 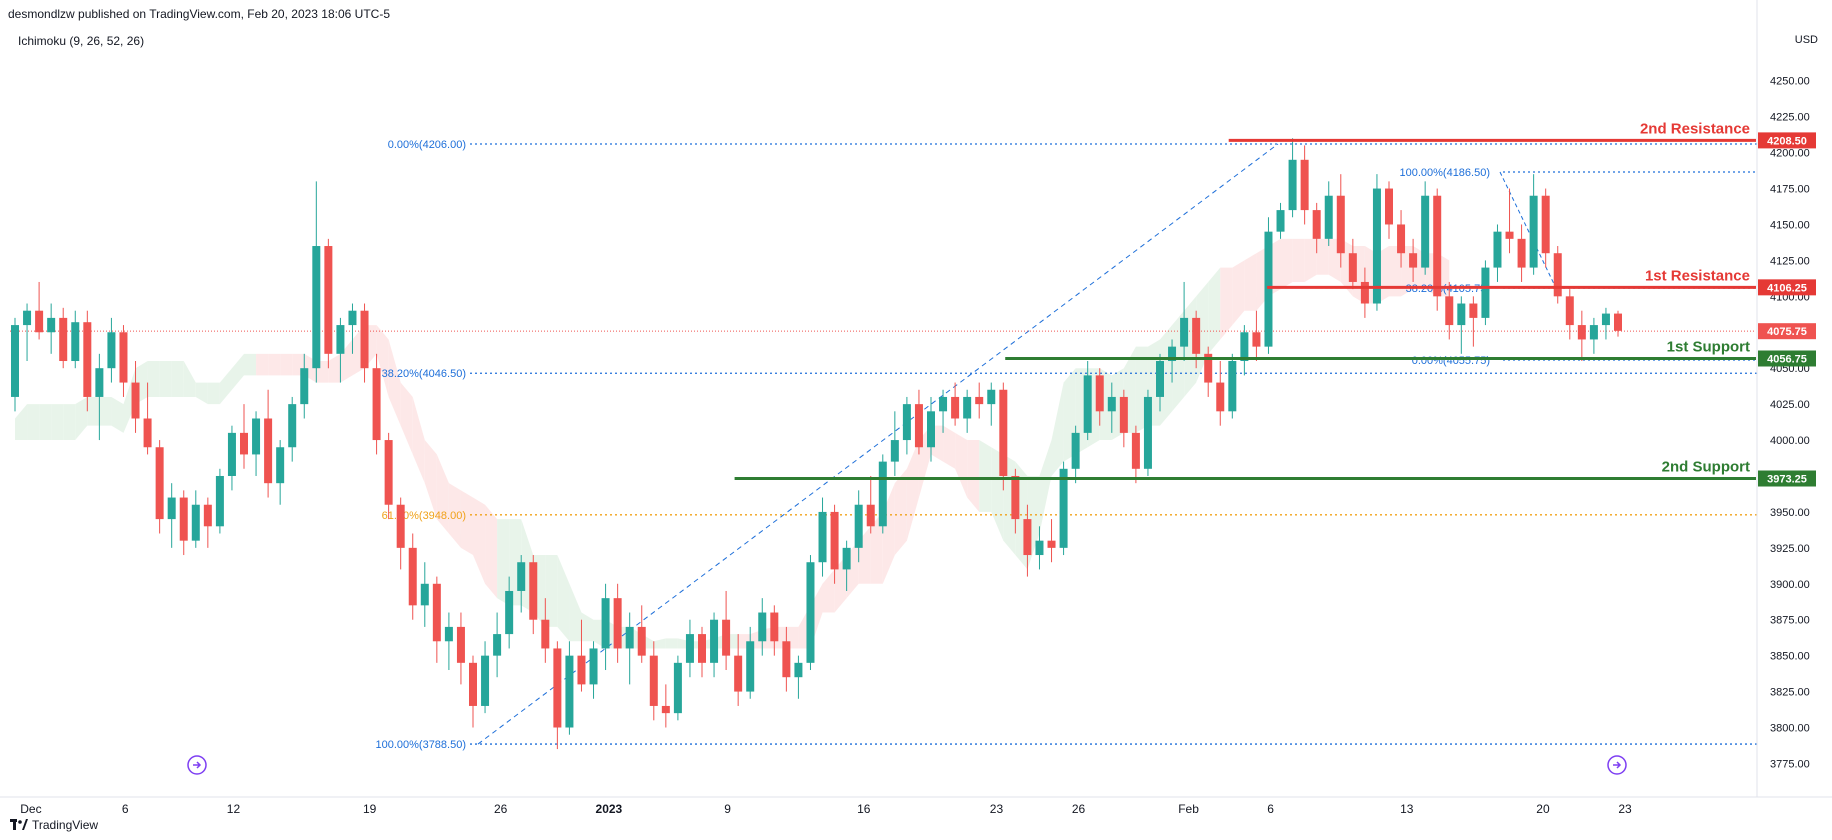 What do you see at coordinates (1790, 513) in the screenshot?
I see `y-tick-label: 3950.00` at bounding box center [1790, 513].